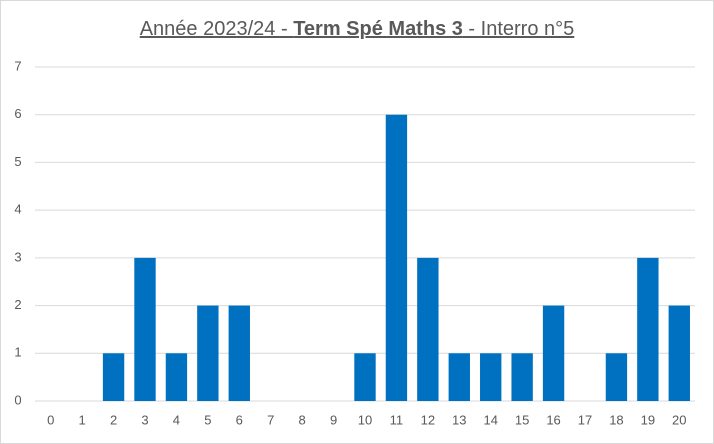 The height and width of the screenshot is (444, 714). I want to click on title-part: Année 2023/24 -, so click(216, 29).